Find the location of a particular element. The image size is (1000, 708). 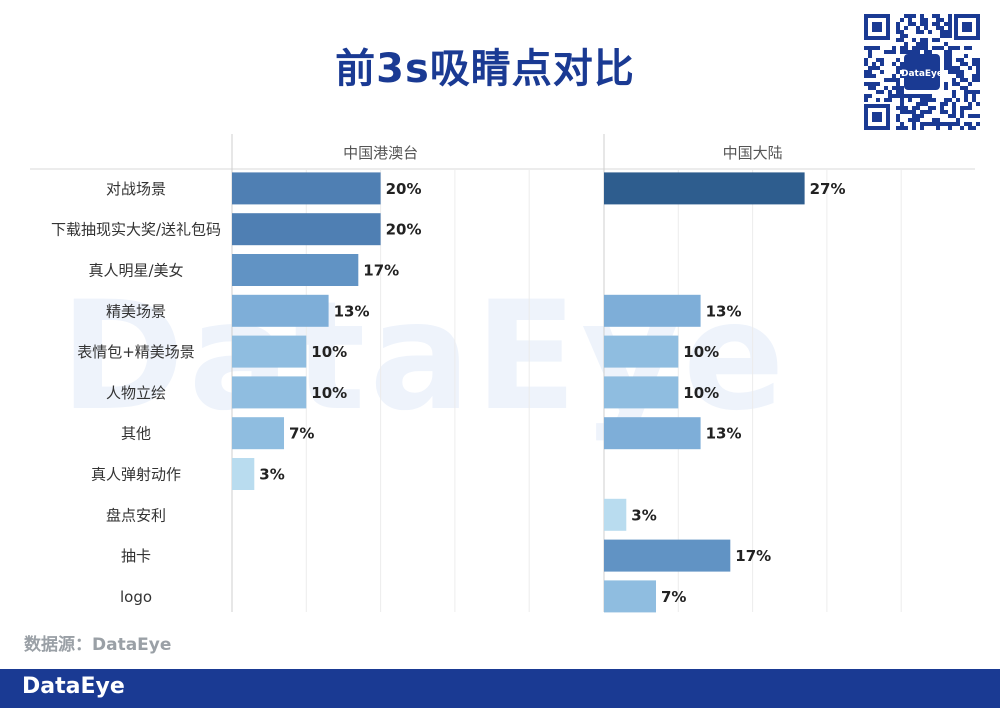

category-label: 抽卡 is located at coordinates (136, 556).